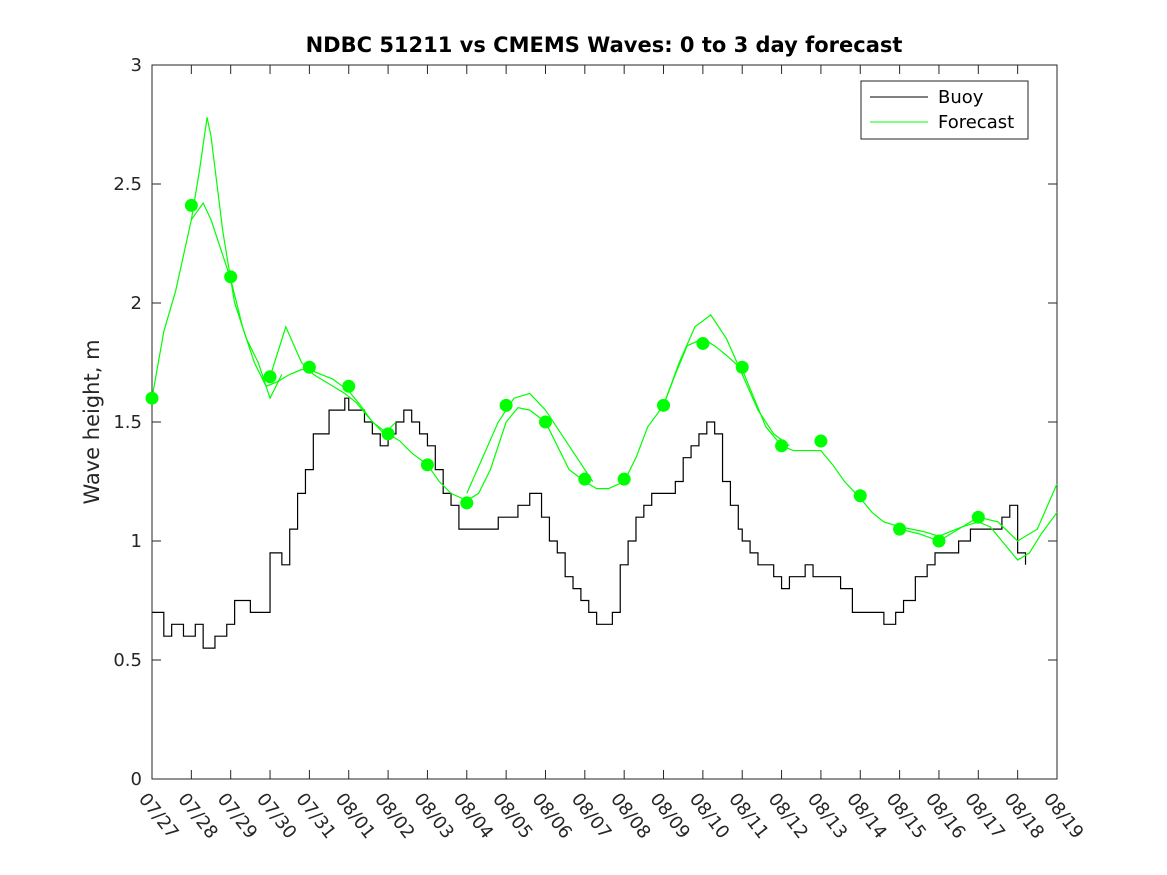 This screenshot has width=1167, height=875. I want to click on y-tick-label: 0.5, so click(127, 660).